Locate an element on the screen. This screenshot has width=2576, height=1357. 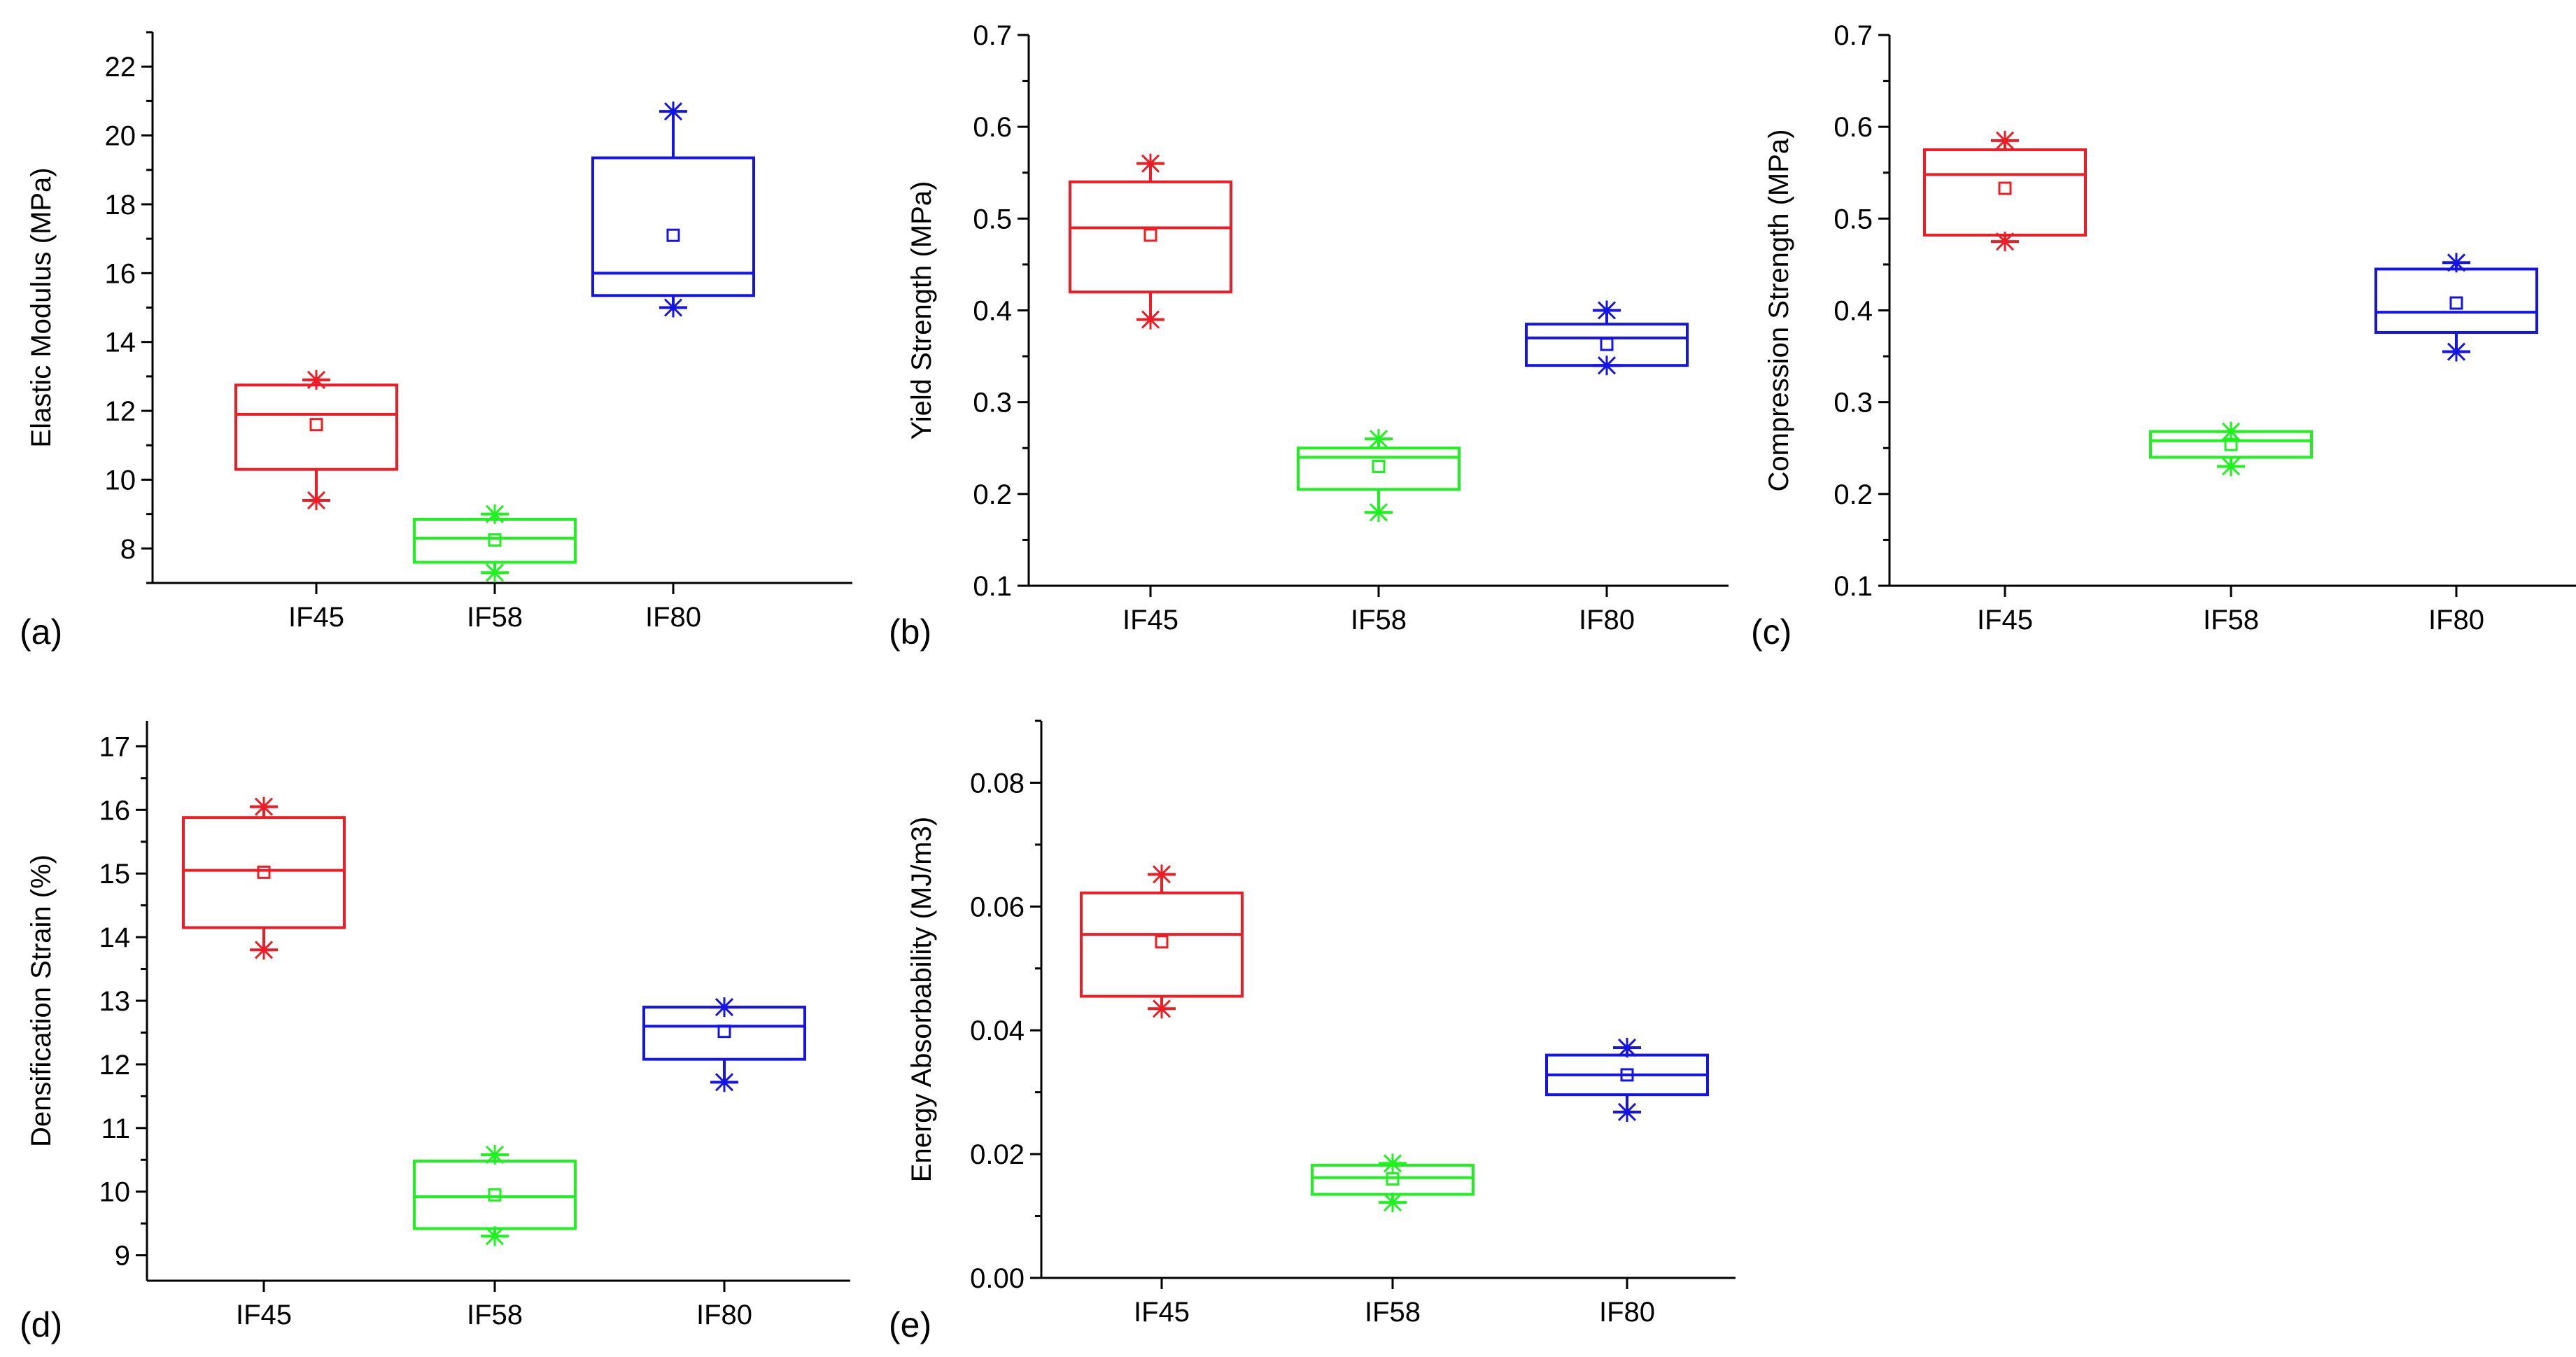
y-axis-label: Compression Strength (MPa) is located at coordinates (1779, 310).